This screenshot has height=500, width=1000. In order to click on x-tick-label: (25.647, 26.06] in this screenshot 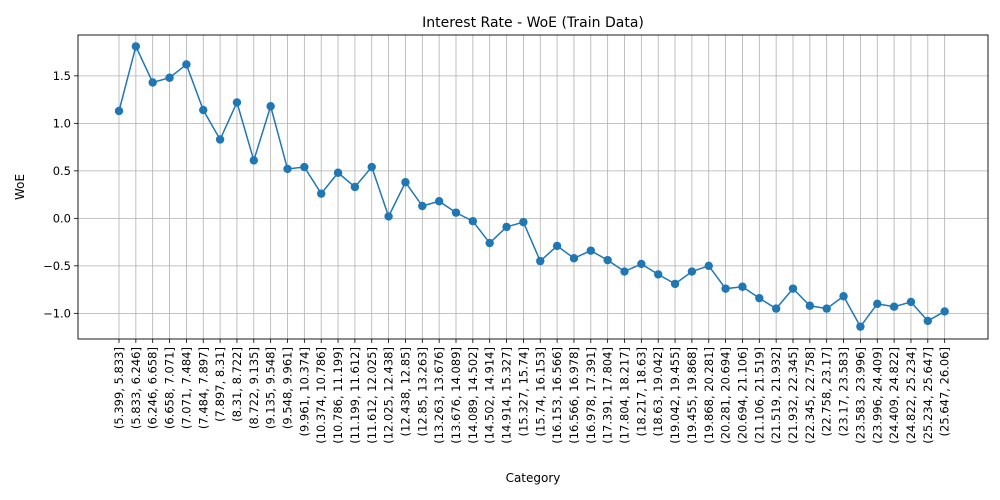, I will do `click(945, 391)`.